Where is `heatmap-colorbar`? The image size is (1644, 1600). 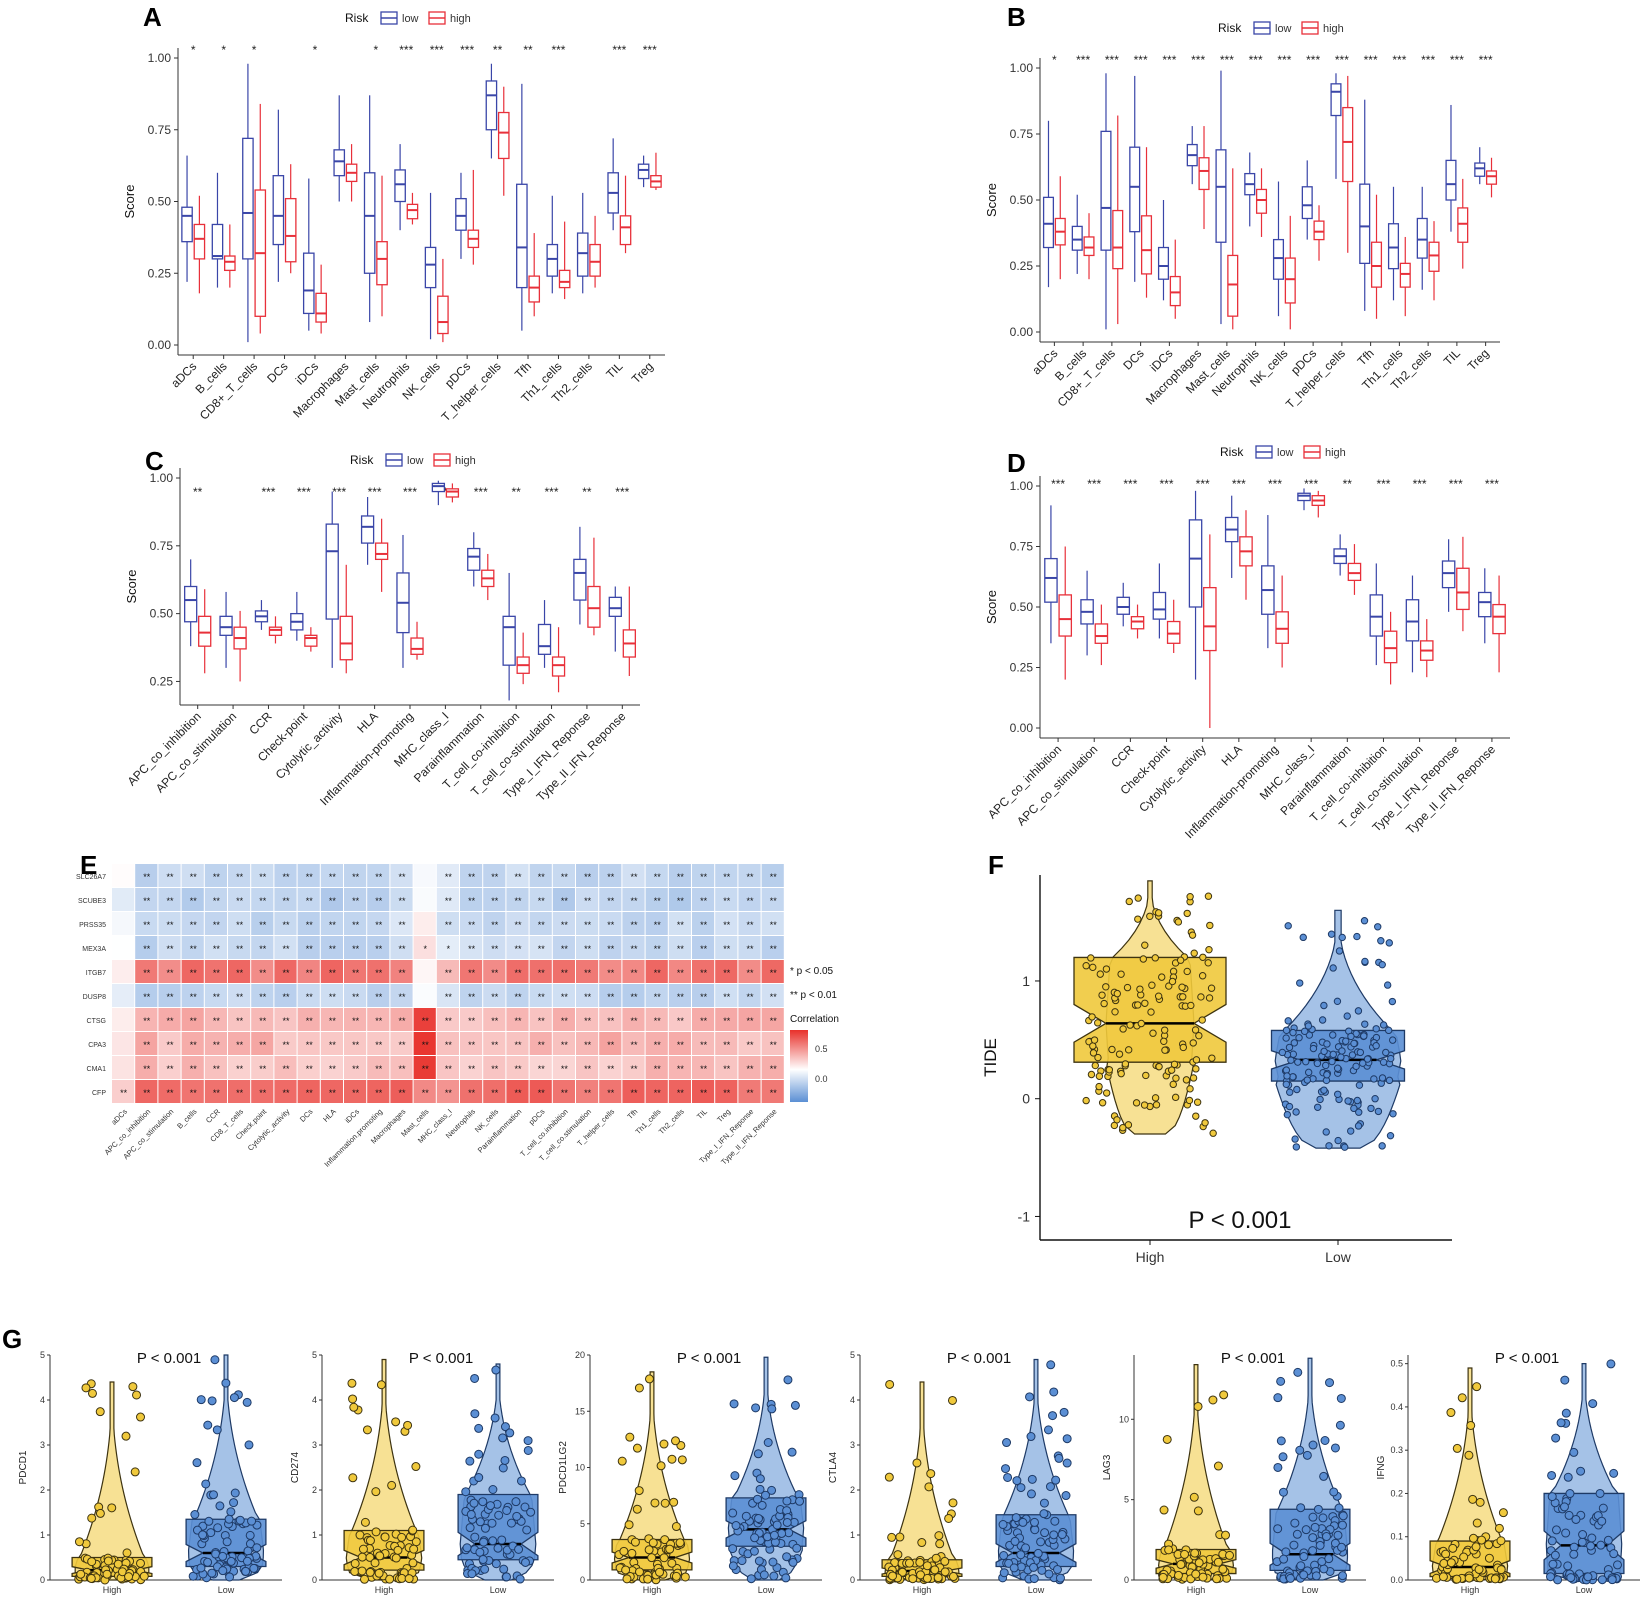
heatmap-colorbar is located at coordinates (799, 1066).